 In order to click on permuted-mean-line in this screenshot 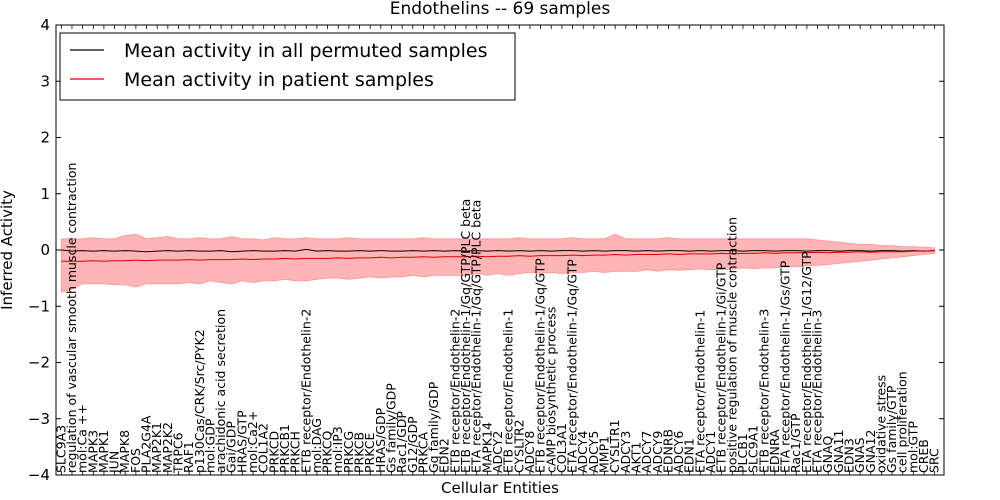, I will do `click(498, 250)`.